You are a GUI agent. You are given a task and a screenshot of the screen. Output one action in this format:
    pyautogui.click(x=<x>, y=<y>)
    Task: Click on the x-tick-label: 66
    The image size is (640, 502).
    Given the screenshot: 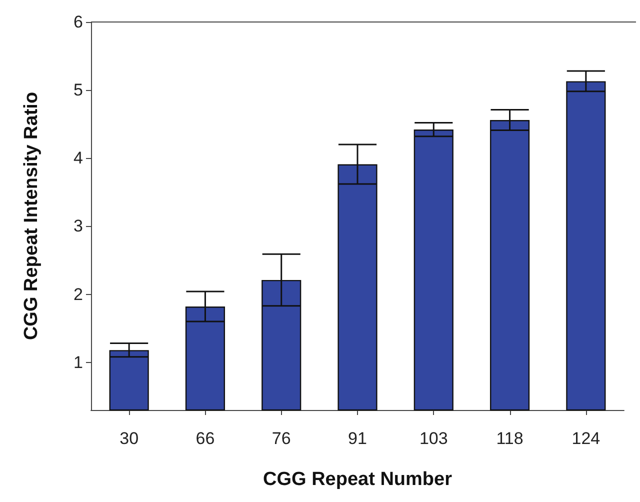 What is the action you would take?
    pyautogui.click(x=205, y=438)
    